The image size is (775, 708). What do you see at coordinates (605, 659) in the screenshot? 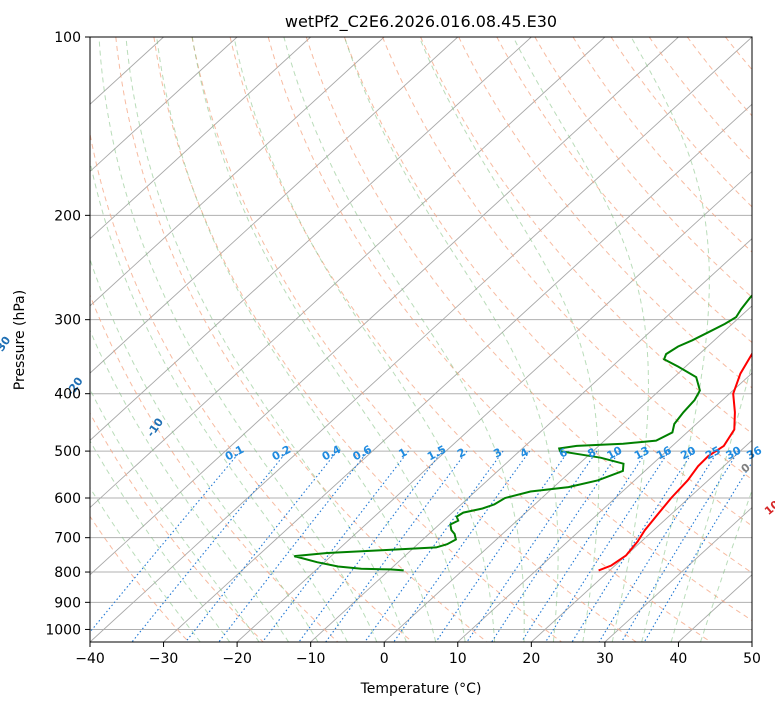
I see `x-tick-label: 30` at bounding box center [605, 659].